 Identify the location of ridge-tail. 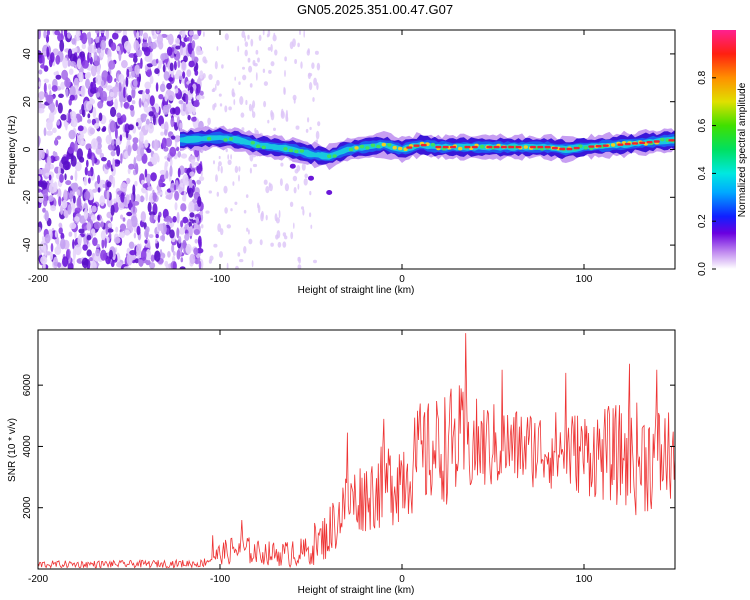
(311, 178).